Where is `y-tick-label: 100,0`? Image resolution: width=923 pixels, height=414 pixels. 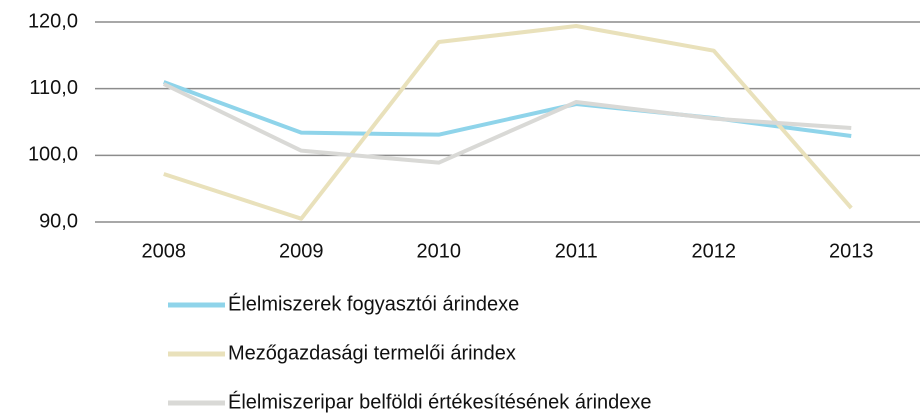 y-tick-label: 100,0 is located at coordinates (53, 155).